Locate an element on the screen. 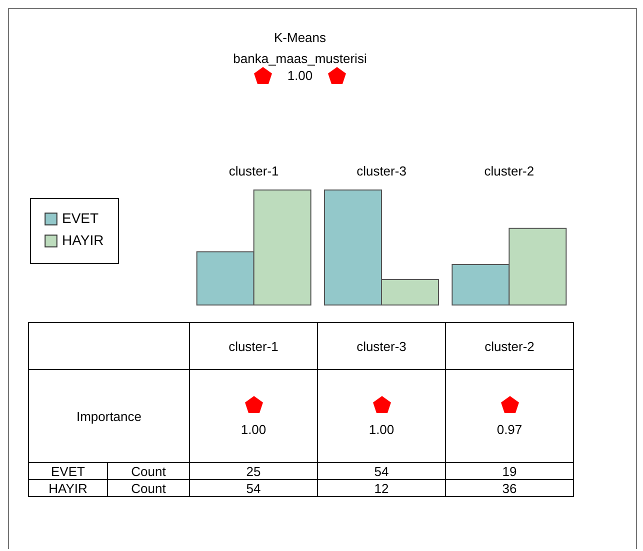 The width and height of the screenshot is (643, 551). x-tick-label: cluster-3 is located at coordinates (382, 346).